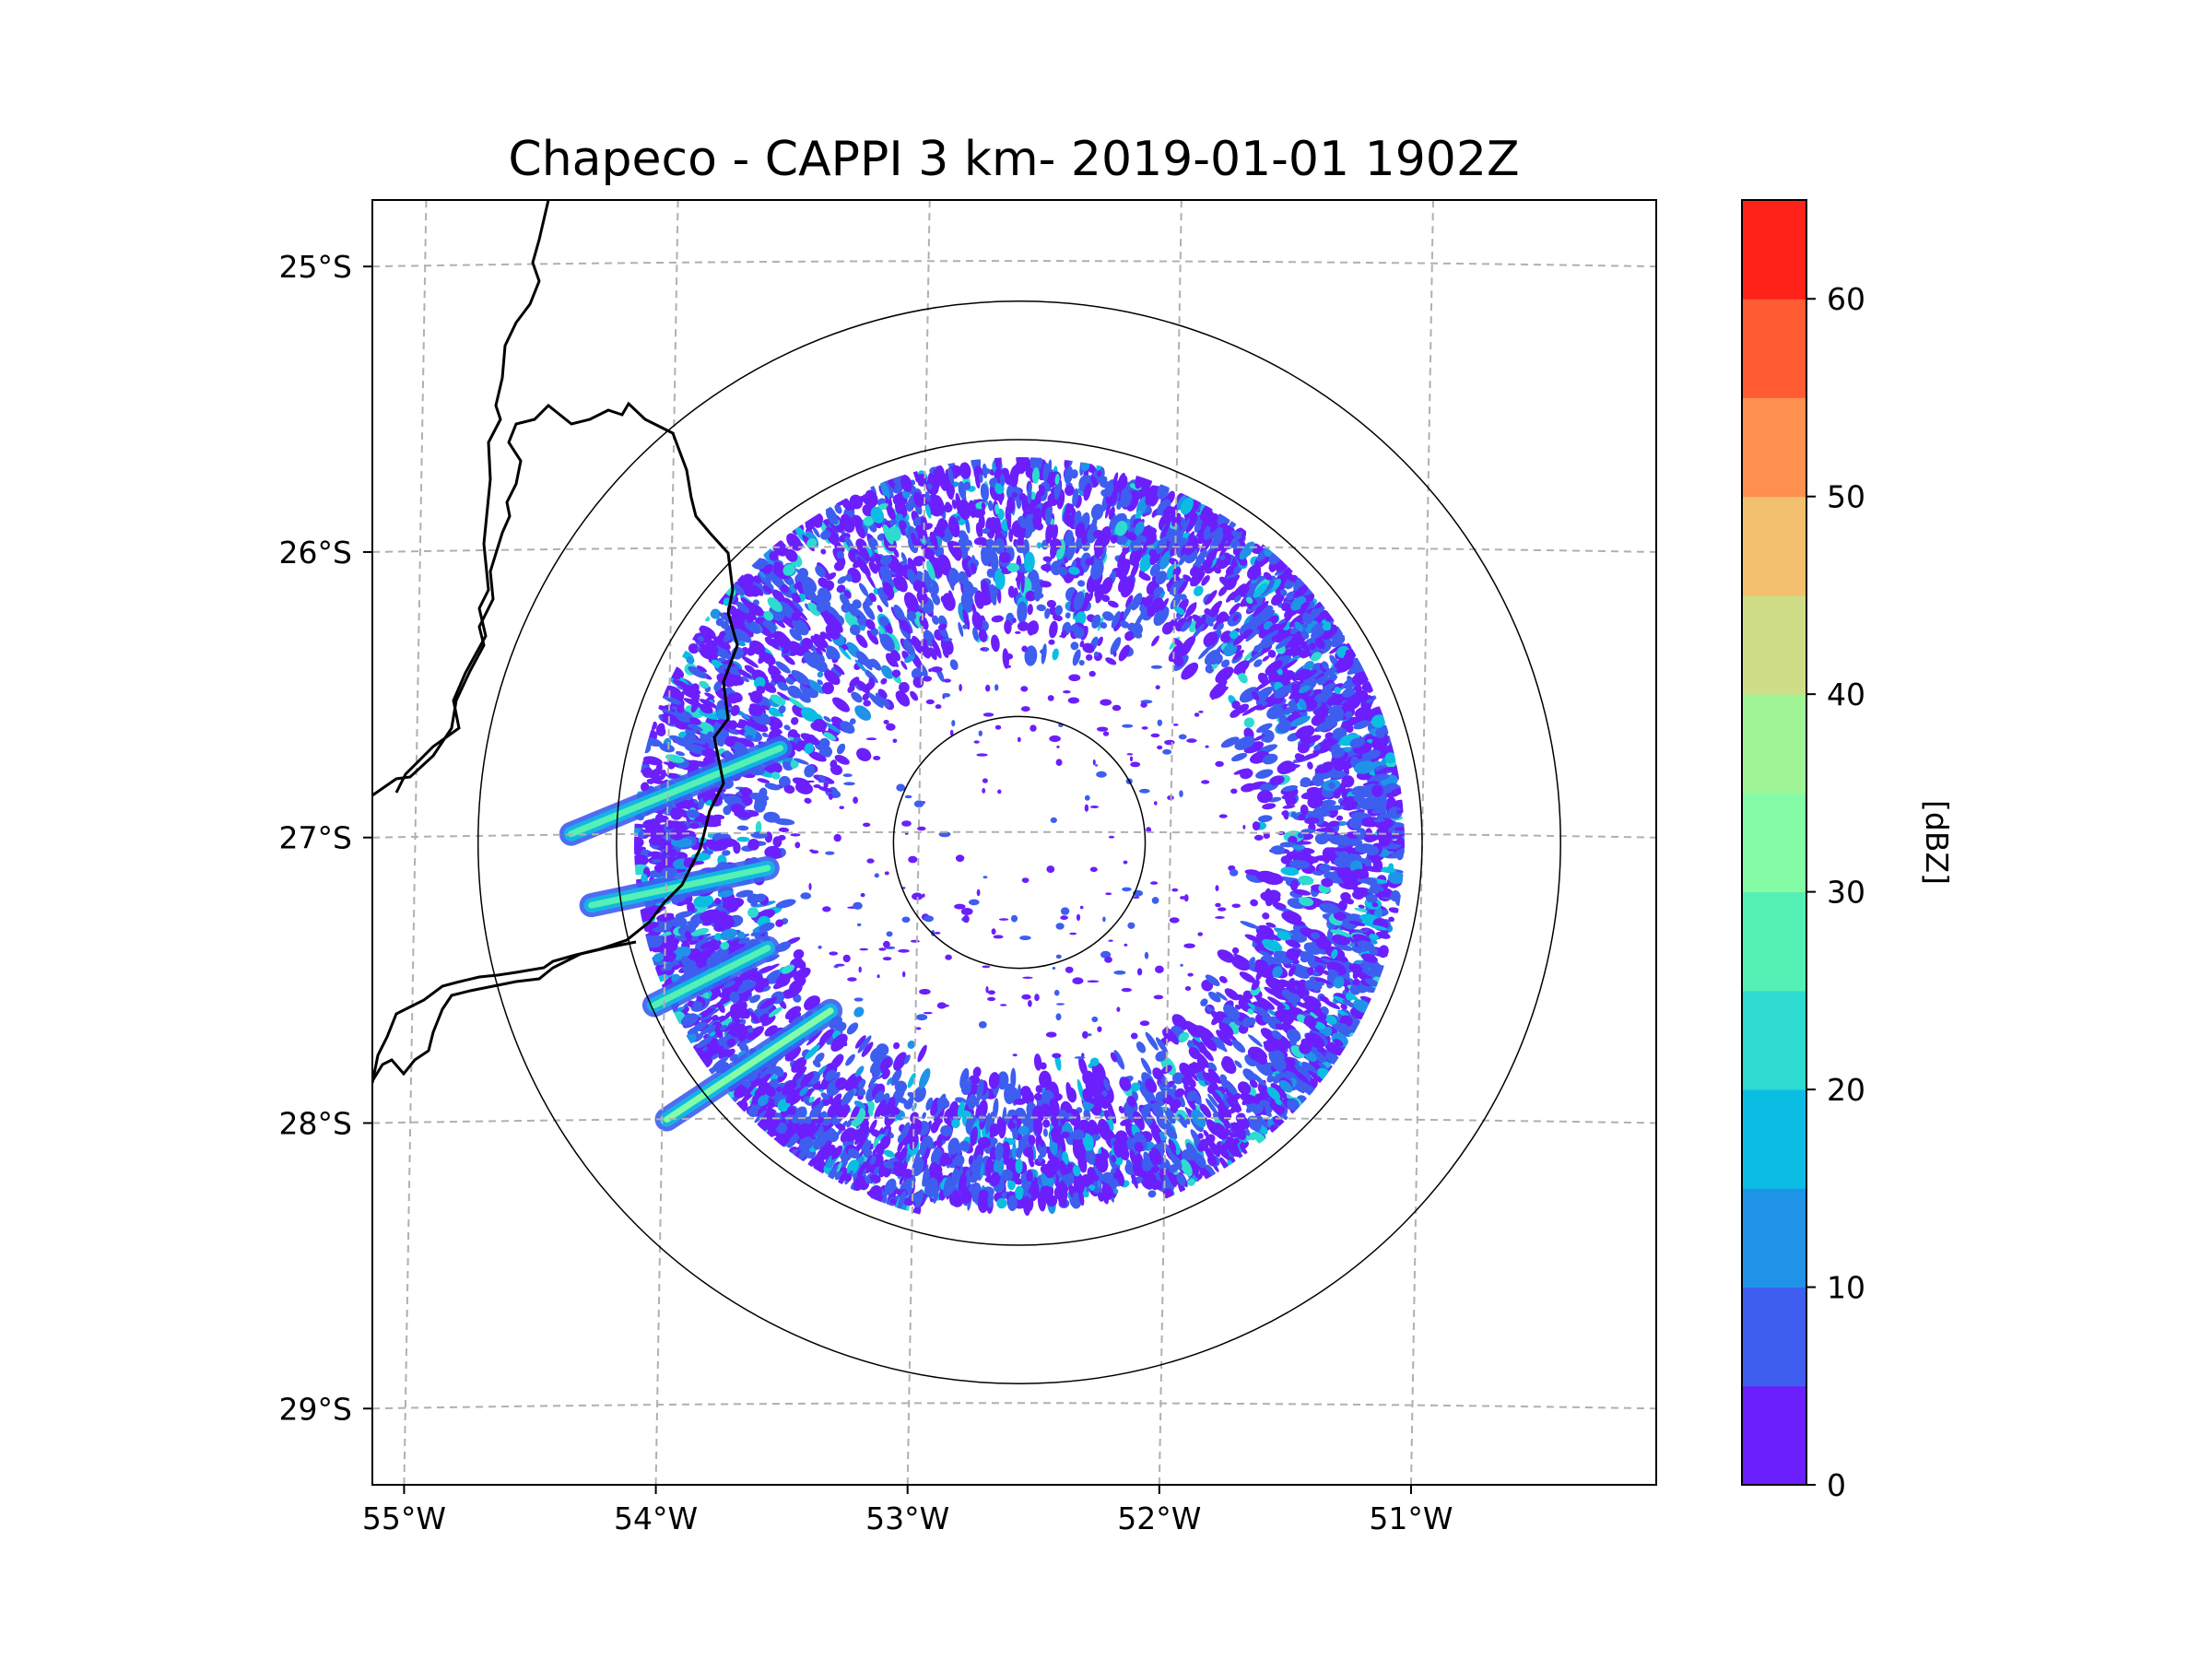 This screenshot has height=1659, width=2212. Describe the element at coordinates (1013, 159) in the screenshot. I see `chart-title: Chapeco - CAPPI 3 km- 2019-01-01 1902Z` at that location.